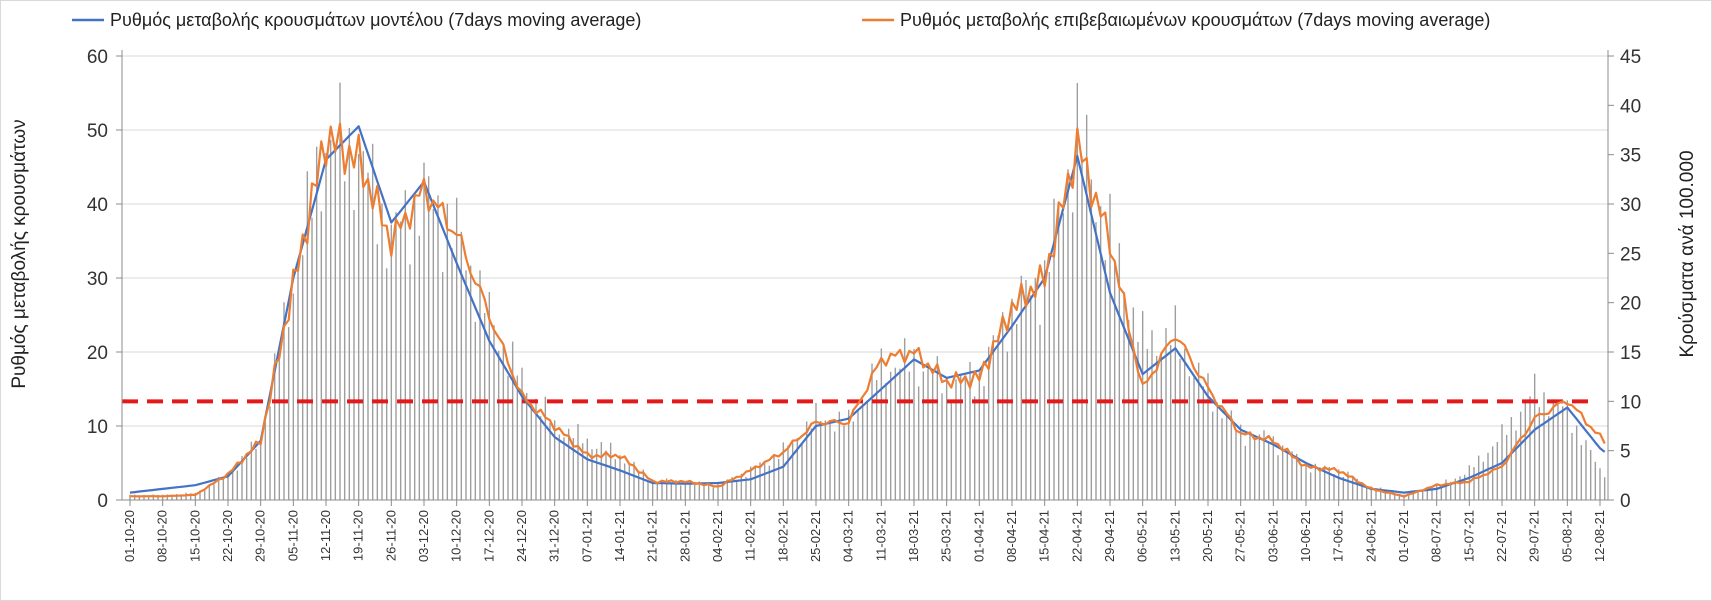  What do you see at coordinates (521, 536) in the screenshot?
I see `x-tick-label: 24-12-20` at bounding box center [521, 536].